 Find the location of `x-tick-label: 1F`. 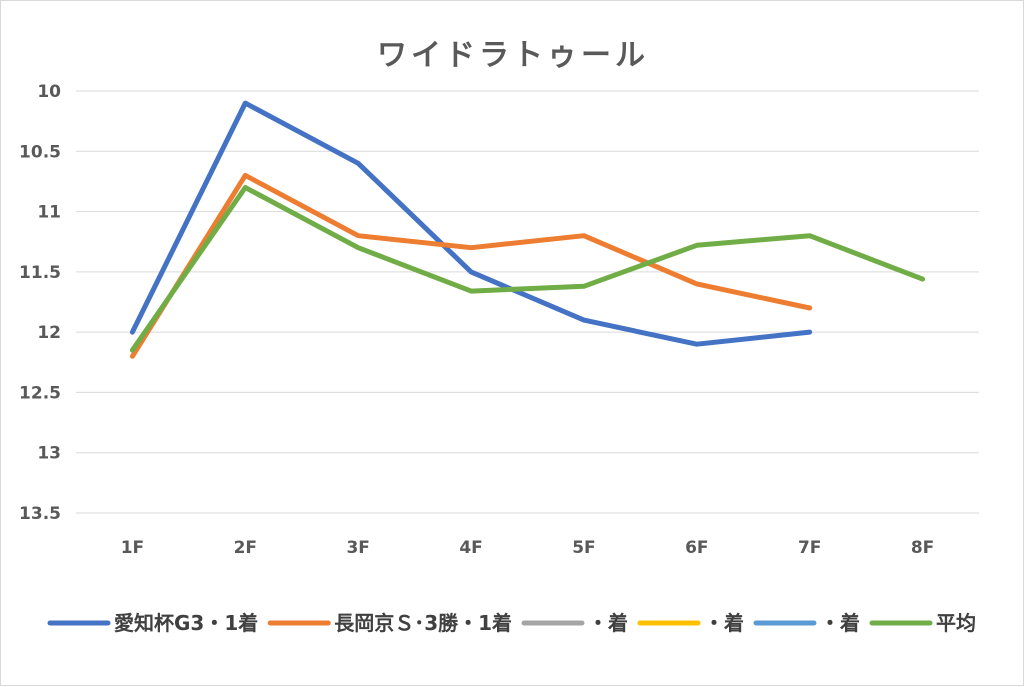

x-tick-label: 1F is located at coordinates (132, 548).